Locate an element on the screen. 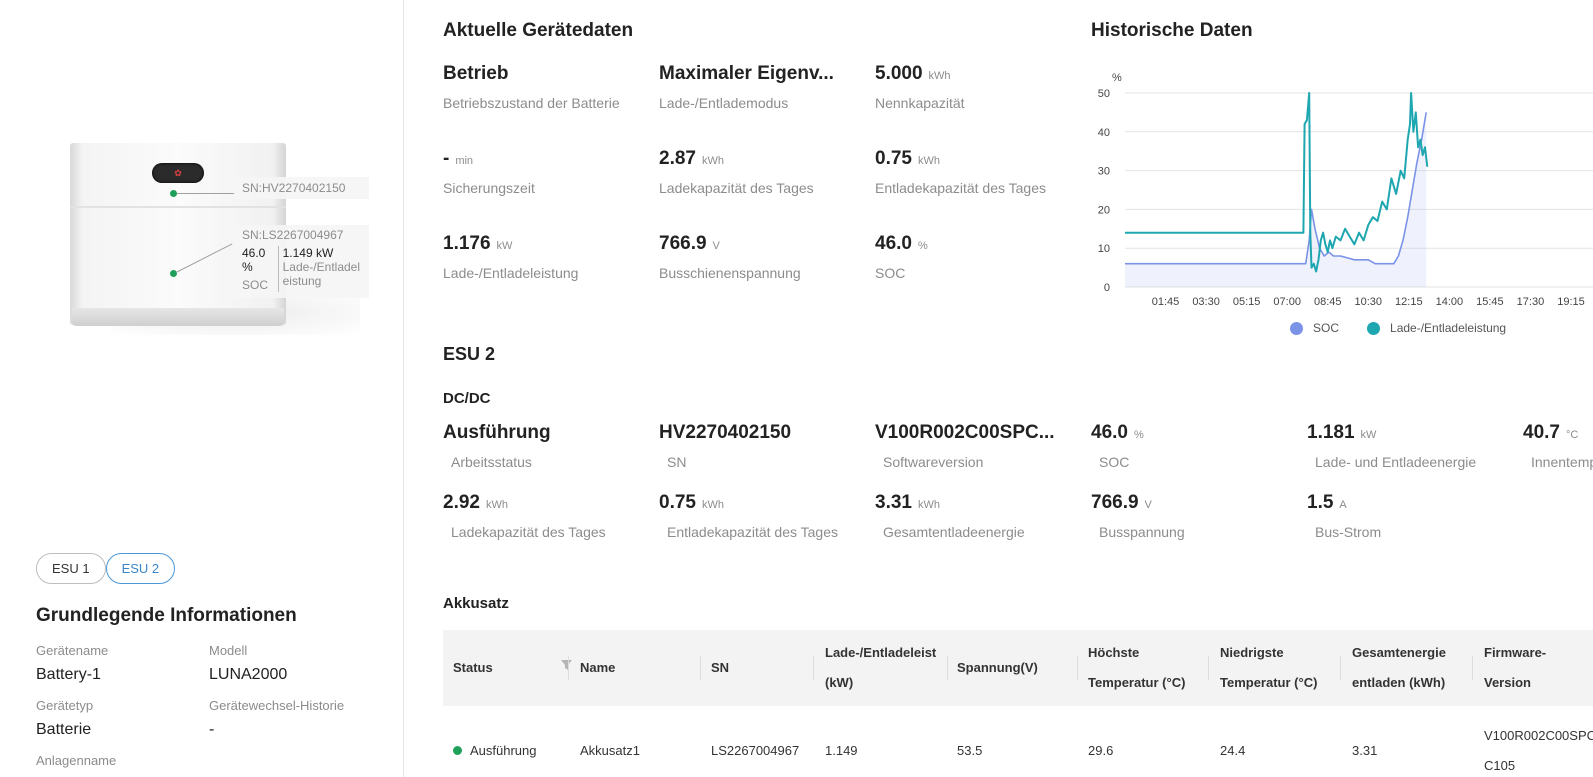  metric-label: SOC is located at coordinates (1114, 462).